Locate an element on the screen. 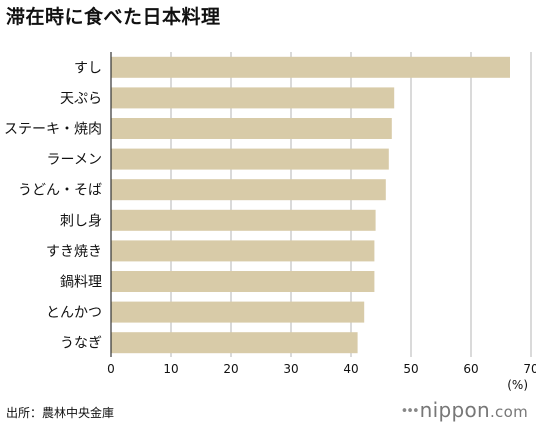 The height and width of the screenshot is (427, 536). category-label: 鍋料理 is located at coordinates (81, 283).